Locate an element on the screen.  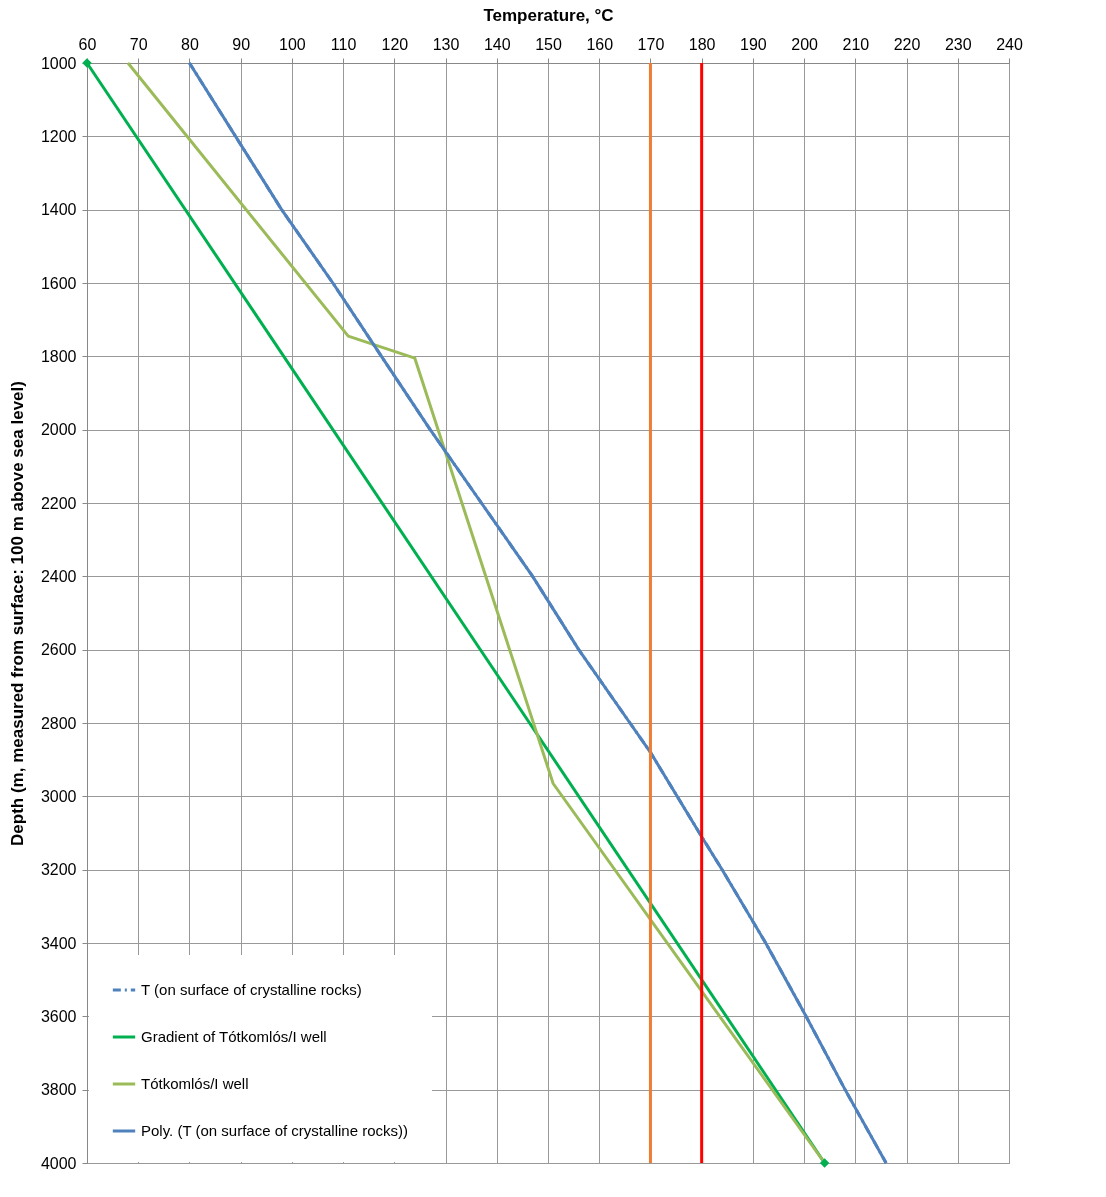
legend-label: T (on surface of crystalline rocks) is located at coordinates (251, 989).